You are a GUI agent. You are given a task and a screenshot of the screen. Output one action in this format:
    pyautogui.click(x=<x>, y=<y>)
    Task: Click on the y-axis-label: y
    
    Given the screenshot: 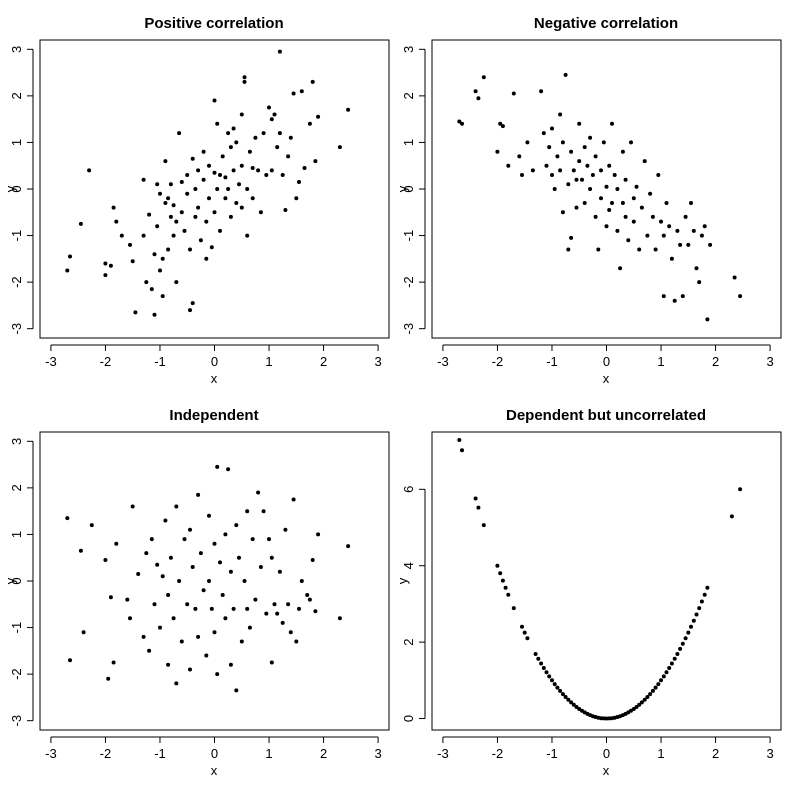 What is the action you would take?
    pyautogui.click(x=10, y=580)
    